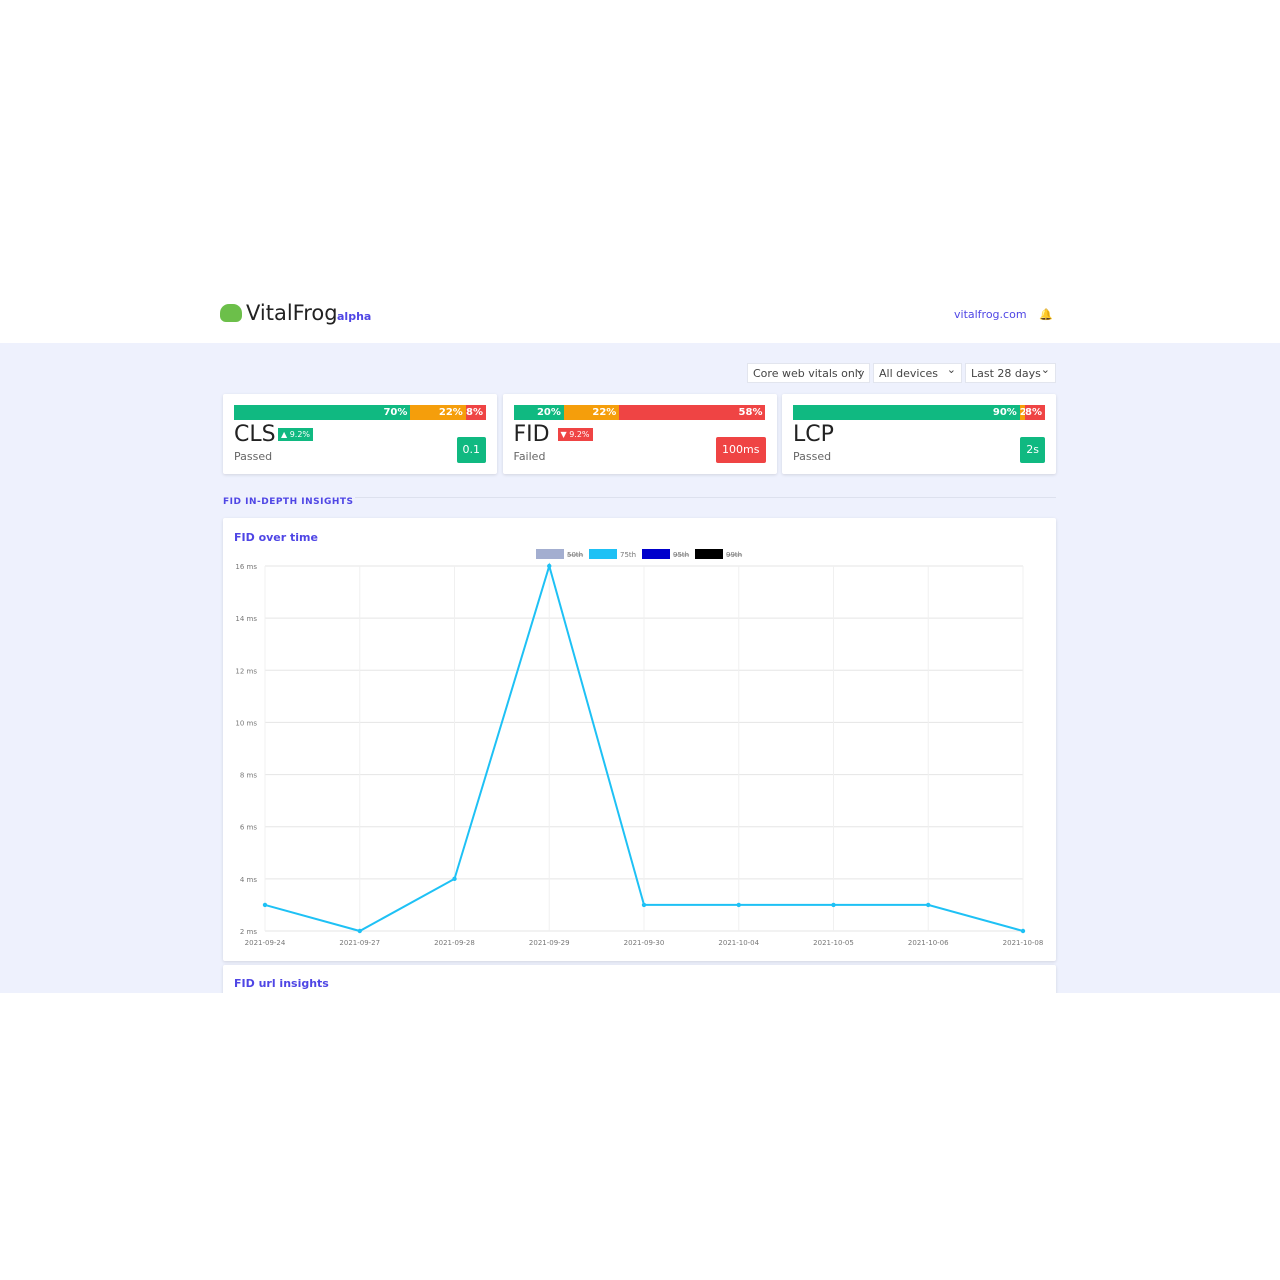 The image size is (1280, 1280). What do you see at coordinates (471, 450) in the screenshot?
I see `value-badge: 0.1` at bounding box center [471, 450].